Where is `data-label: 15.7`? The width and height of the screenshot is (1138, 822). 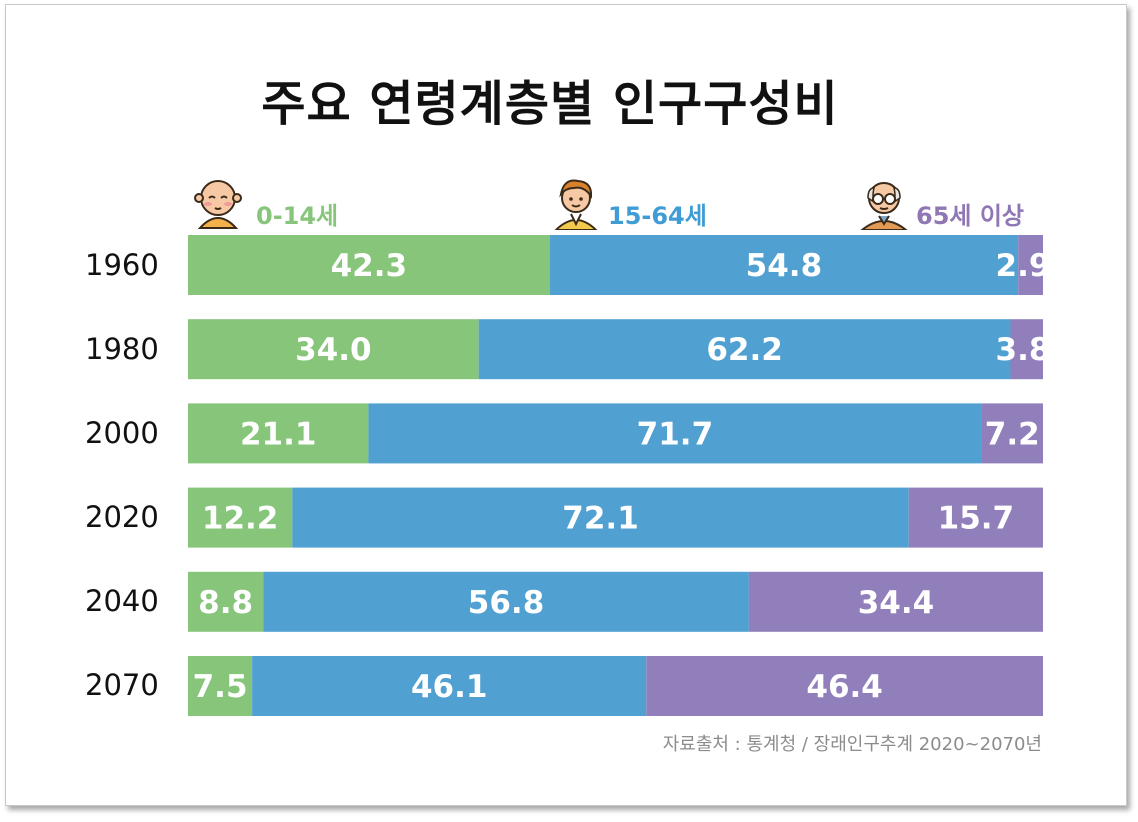
data-label: 15.7 is located at coordinates (976, 519).